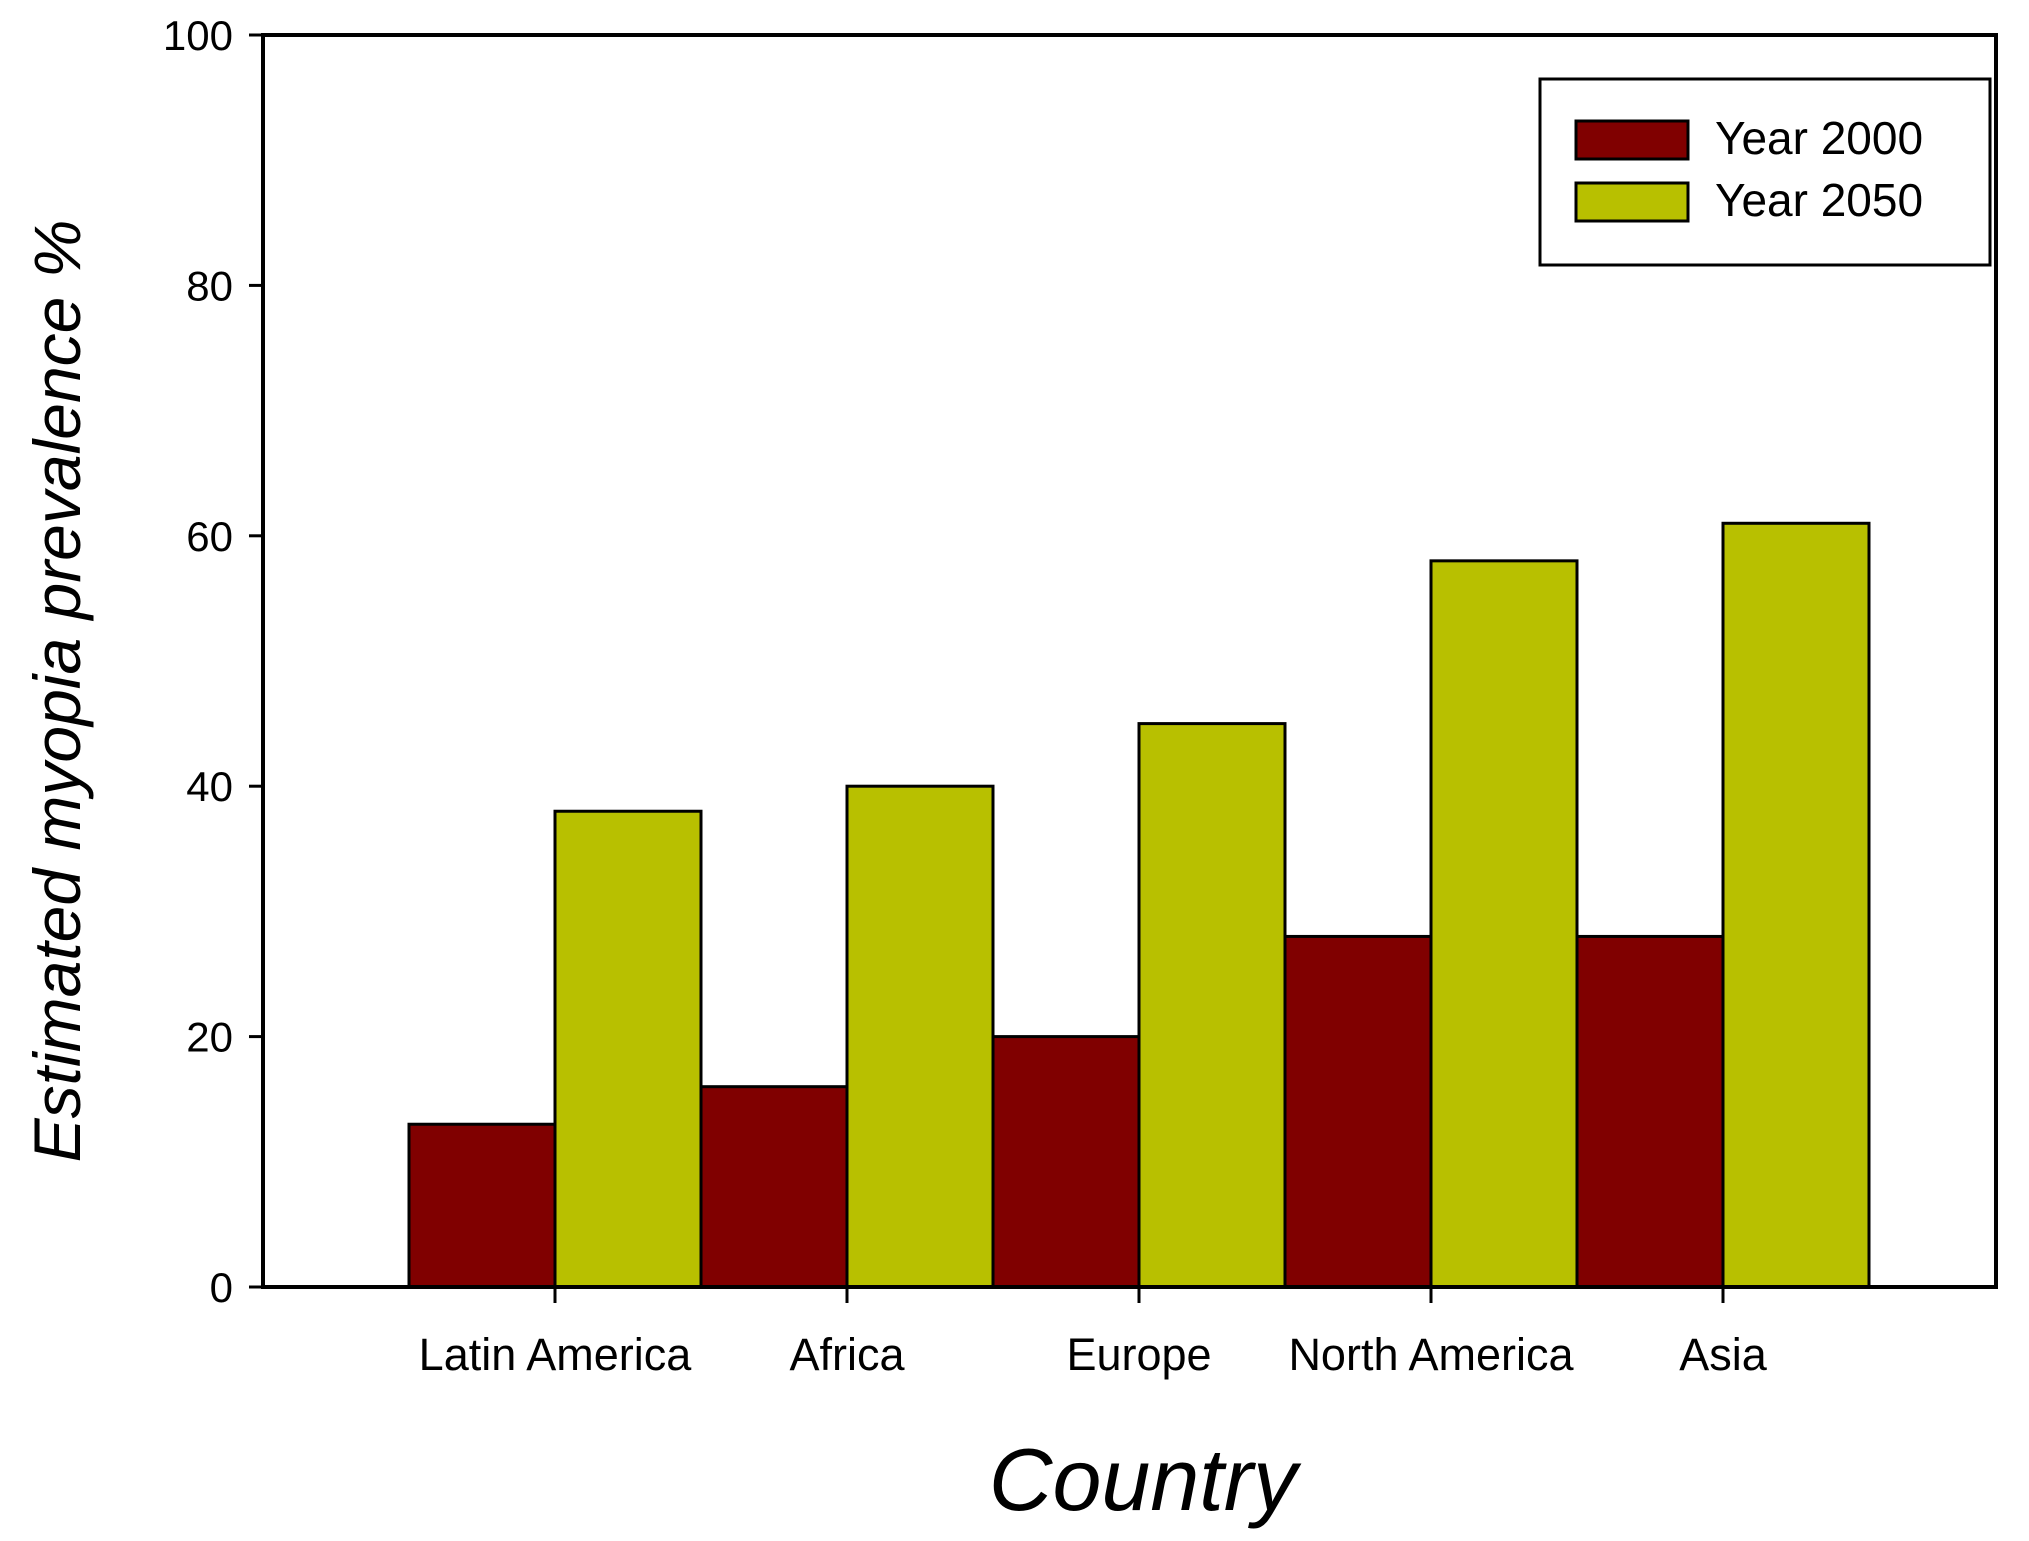 The width and height of the screenshot is (2029, 1541). Describe the element at coordinates (628, 1049) in the screenshot. I see `bar-year-2050-latin-america` at that location.